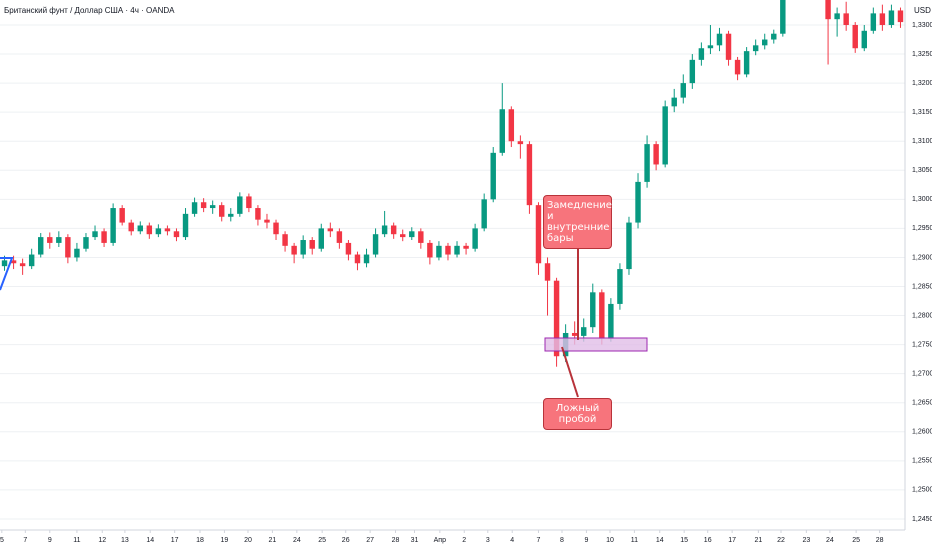 The image size is (932, 550). Describe the element at coordinates (806, 540) in the screenshot. I see `x-tick-label: 23` at that location.